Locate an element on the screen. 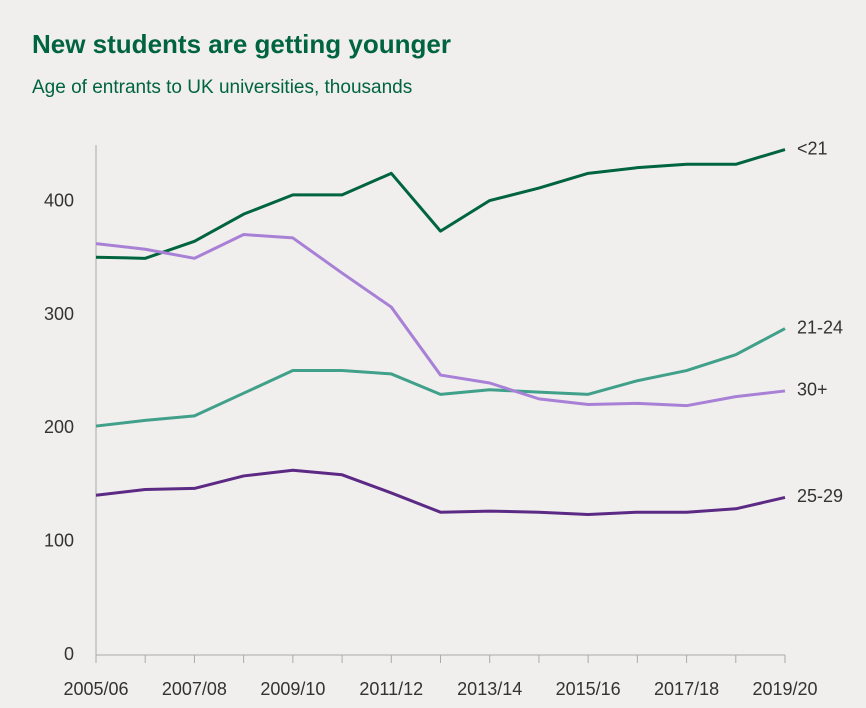 The image size is (866, 708). y-tick-label: 200 is located at coordinates (59, 427).